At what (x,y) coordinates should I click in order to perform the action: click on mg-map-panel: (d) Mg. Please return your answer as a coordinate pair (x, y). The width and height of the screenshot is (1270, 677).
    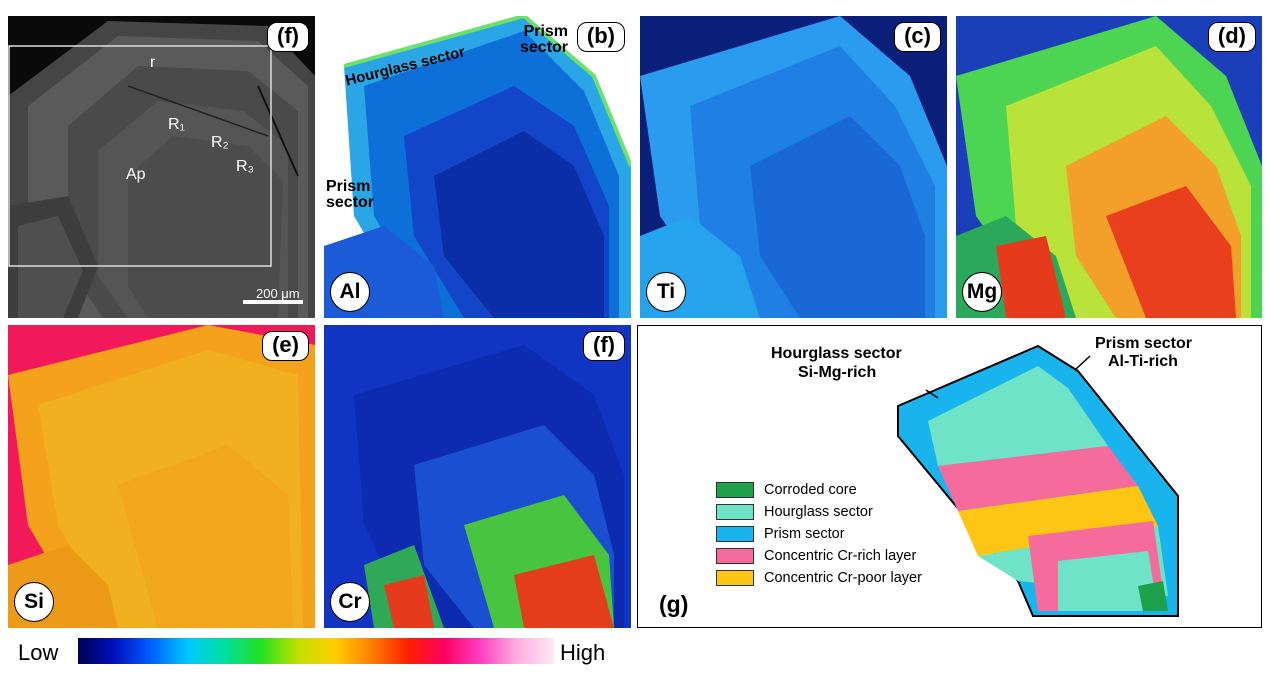
    Looking at the image, I should click on (1109, 167).